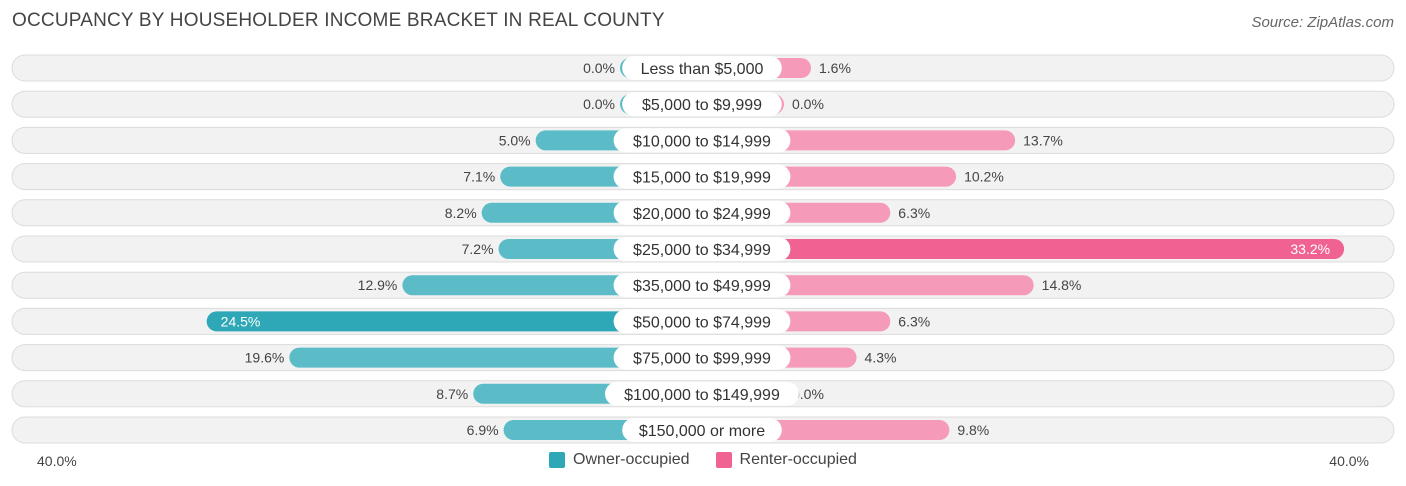 The width and height of the screenshot is (1406, 486). What do you see at coordinates (703, 460) in the screenshot?
I see `legend: Owner-occupied Renter-occupied` at bounding box center [703, 460].